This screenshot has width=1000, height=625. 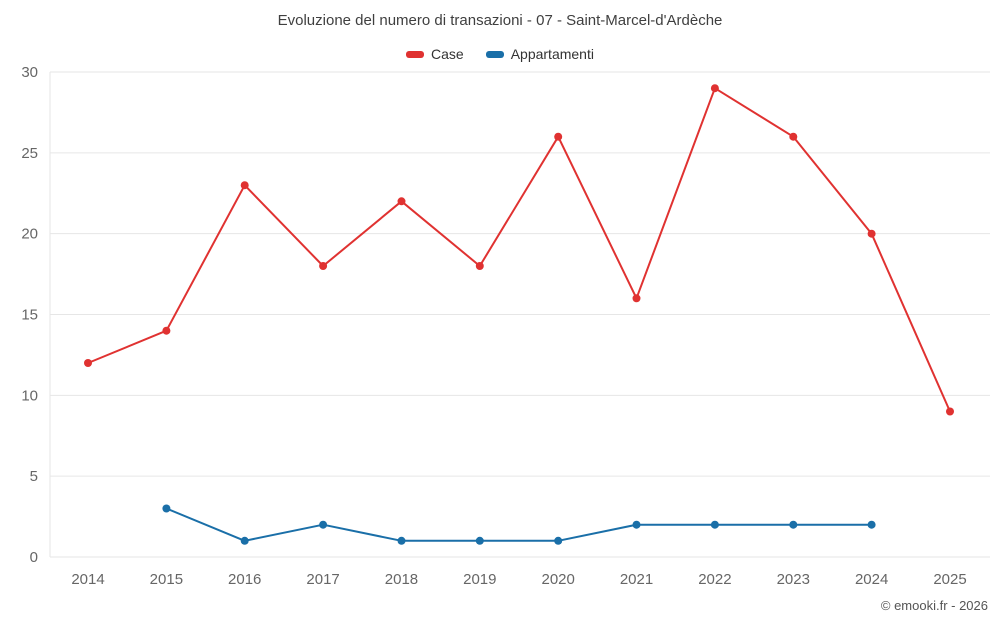 I want to click on svg-text: 2014, so click(x=87, y=579).